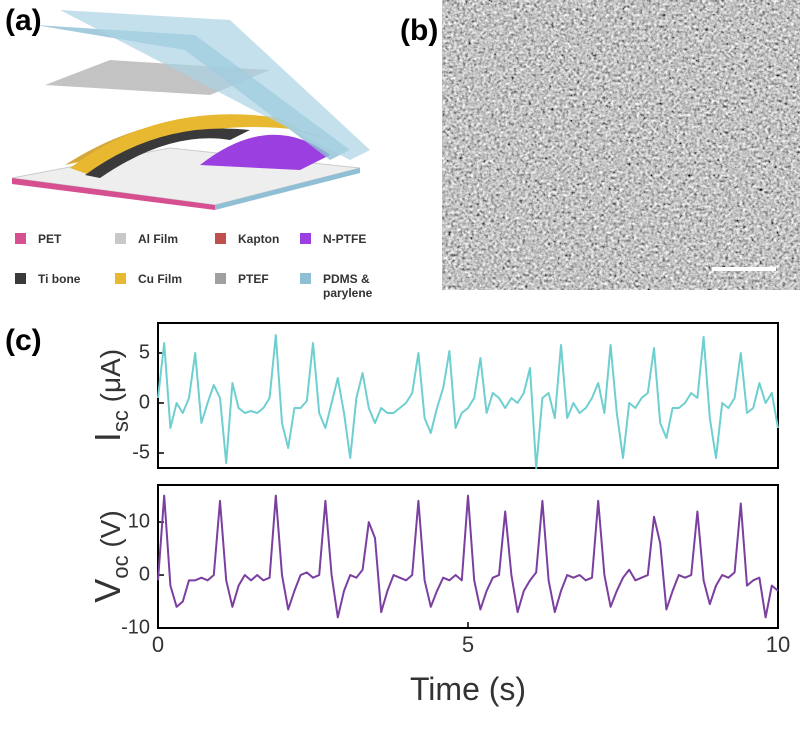 The width and height of the screenshot is (800, 729). Describe the element at coordinates (160, 279) in the screenshot. I see `legend-label: Cu Film` at that location.